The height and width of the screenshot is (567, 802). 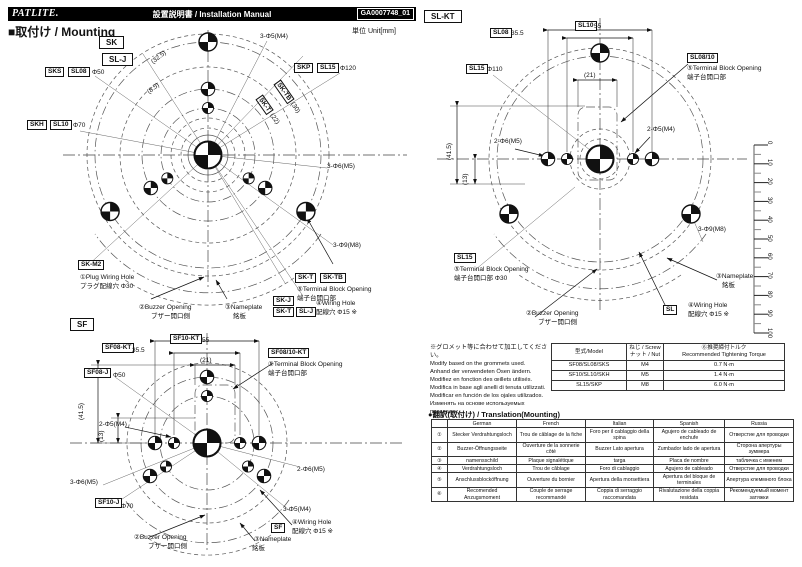 What do you see at coordinates (689, 494) in the screenshot?
I see `tr6-es: Rivalutazione della coppia residata` at bounding box center [689, 494].